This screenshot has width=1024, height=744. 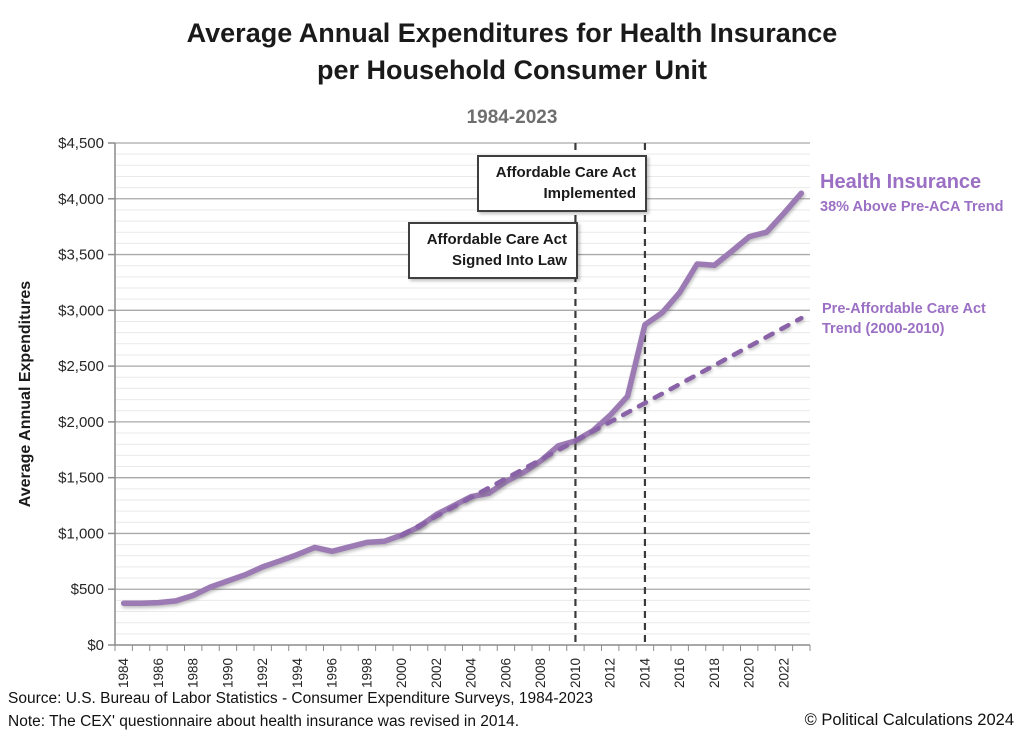 What do you see at coordinates (87, 589) in the screenshot?
I see `y-tick-label: $500` at bounding box center [87, 589].